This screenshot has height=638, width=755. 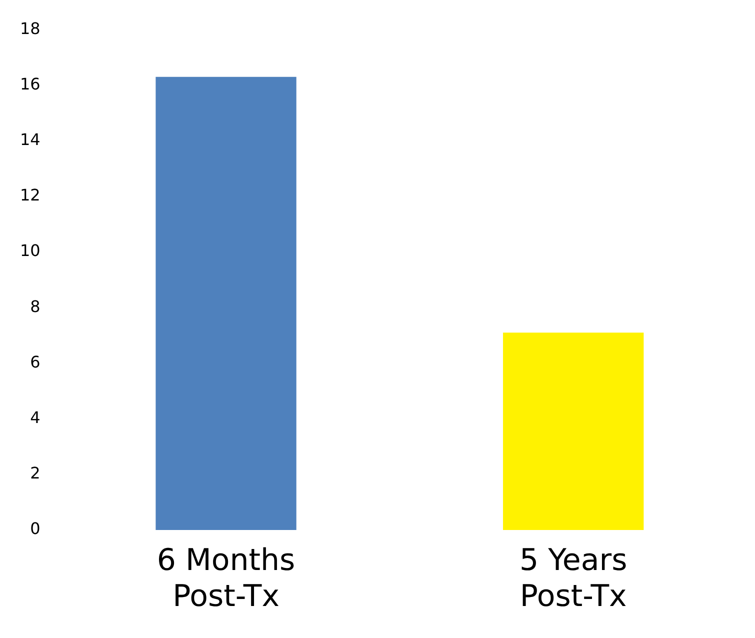 I want to click on x-tick-label: 5 Years Post-Tx, so click(x=573, y=578).